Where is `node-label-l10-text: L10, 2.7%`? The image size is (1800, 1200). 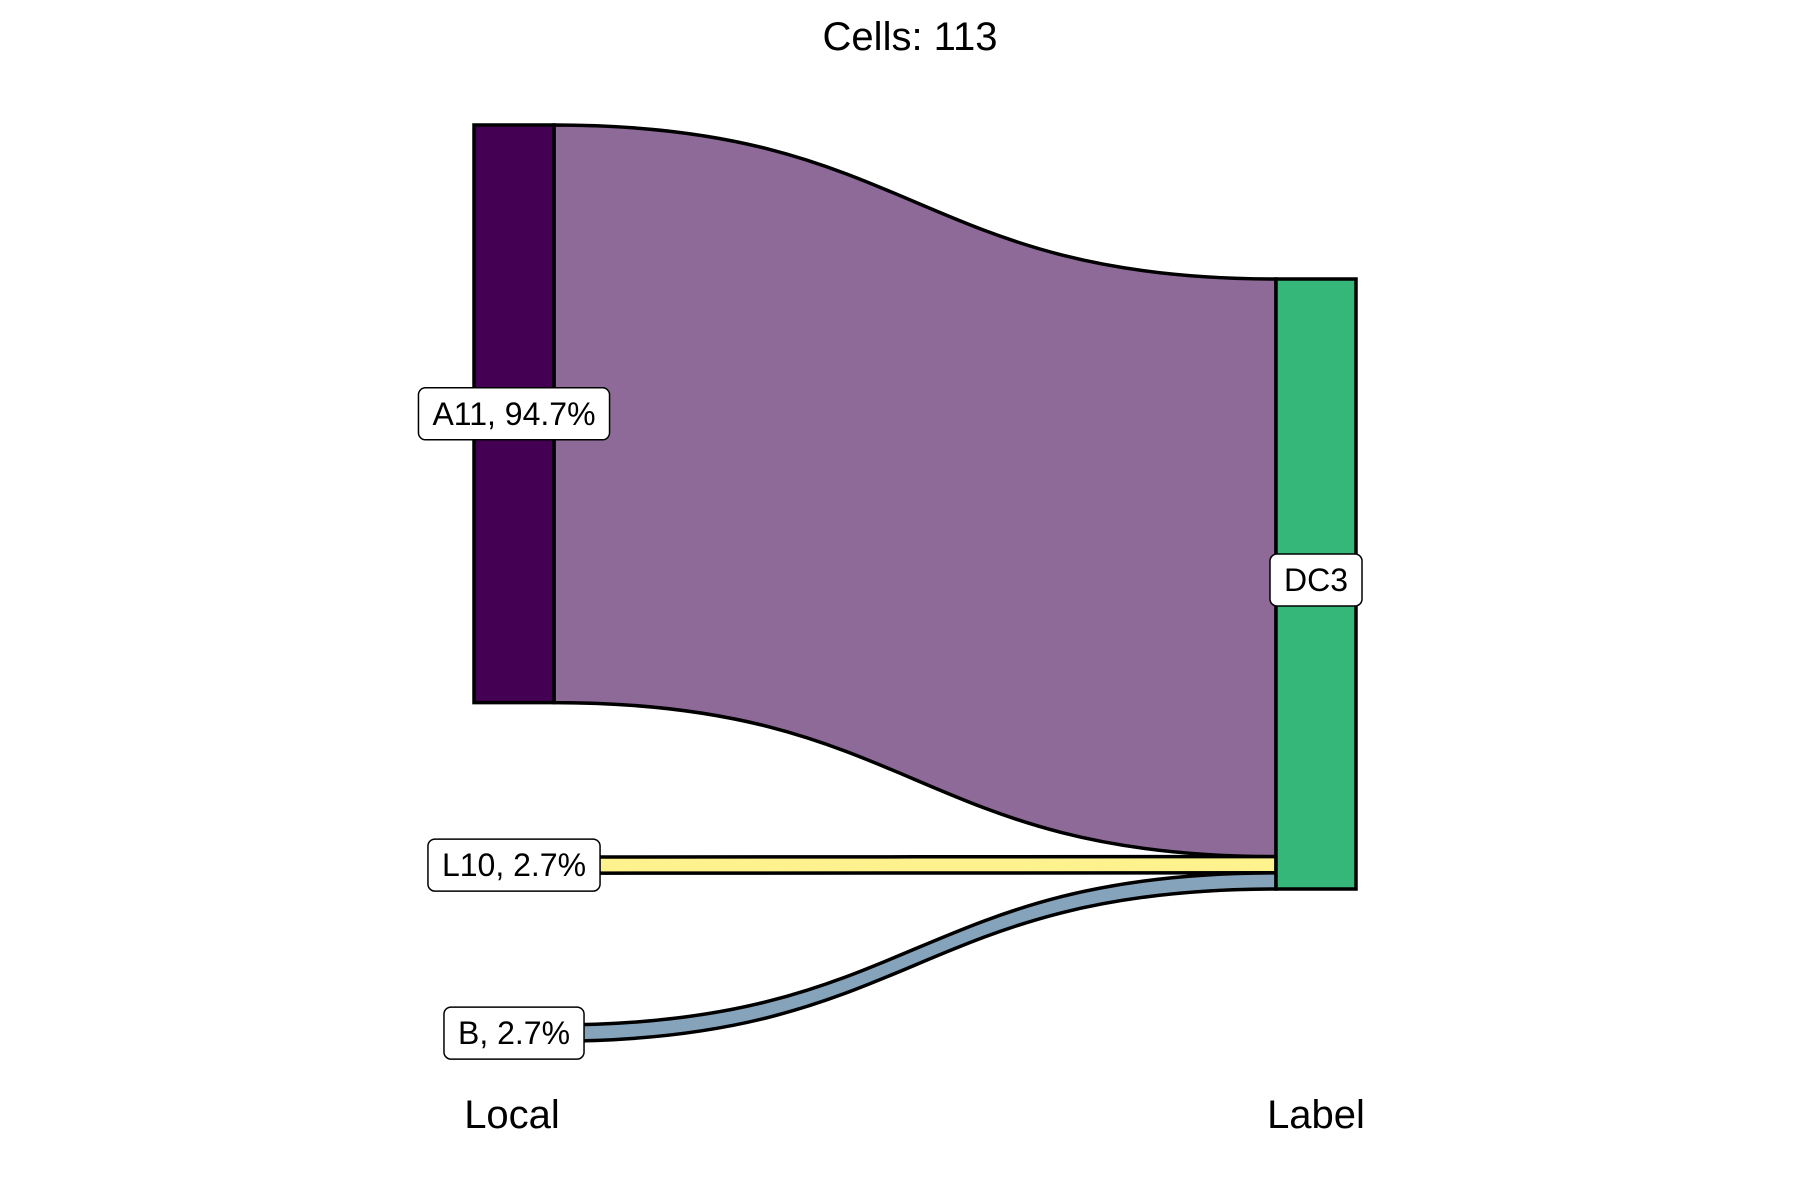 node-label-l10-text: L10, 2.7% is located at coordinates (514, 865).